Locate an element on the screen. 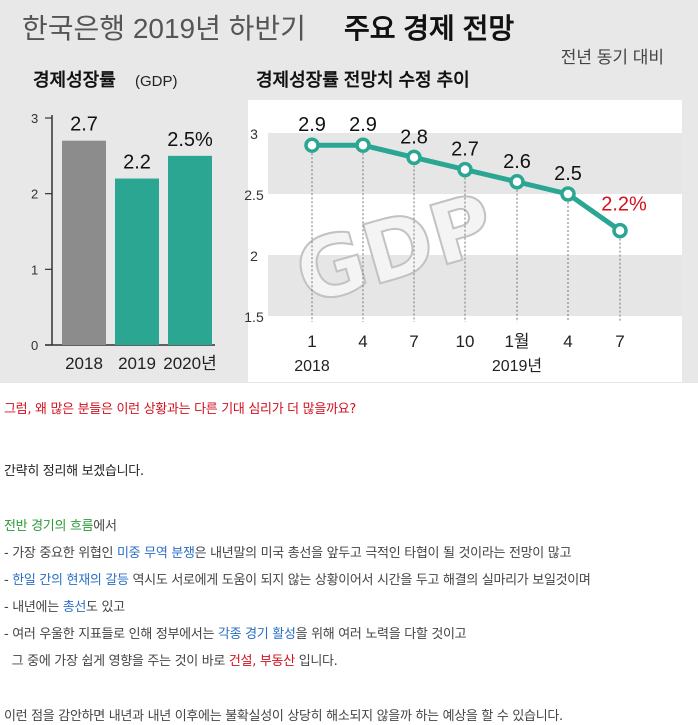 Image resolution: width=698 pixels, height=725 pixels. x-tick-label: 1월 is located at coordinates (516, 341).